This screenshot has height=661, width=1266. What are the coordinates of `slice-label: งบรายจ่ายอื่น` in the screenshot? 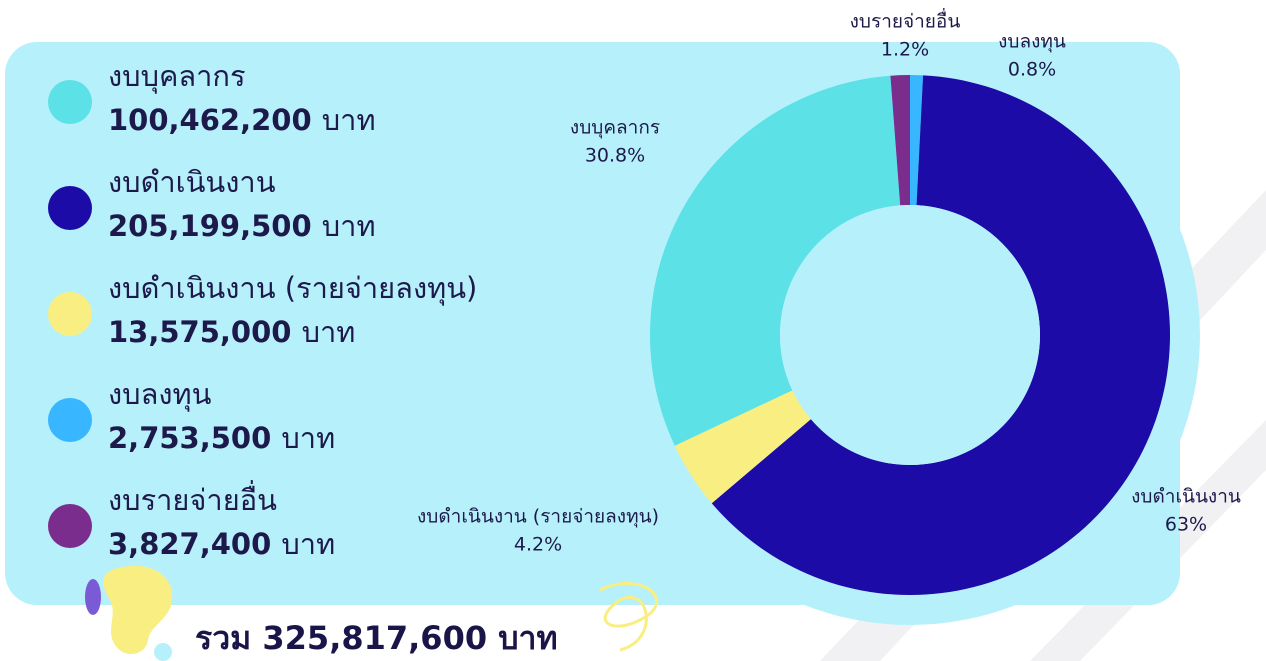 It's located at (905, 20).